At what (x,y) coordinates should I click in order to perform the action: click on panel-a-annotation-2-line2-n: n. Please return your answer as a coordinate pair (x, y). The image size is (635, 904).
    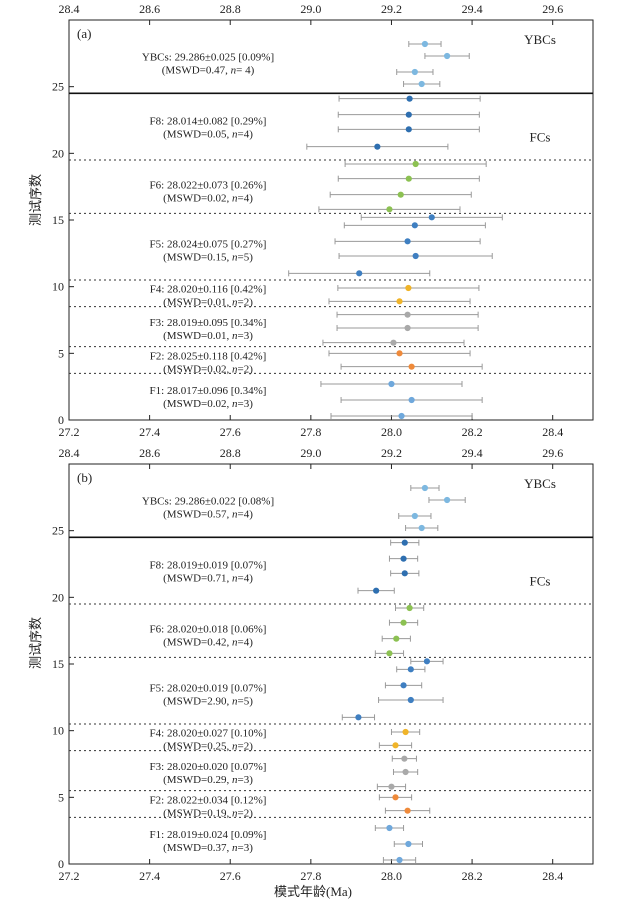
    Looking at the image, I should click on (235, 199).